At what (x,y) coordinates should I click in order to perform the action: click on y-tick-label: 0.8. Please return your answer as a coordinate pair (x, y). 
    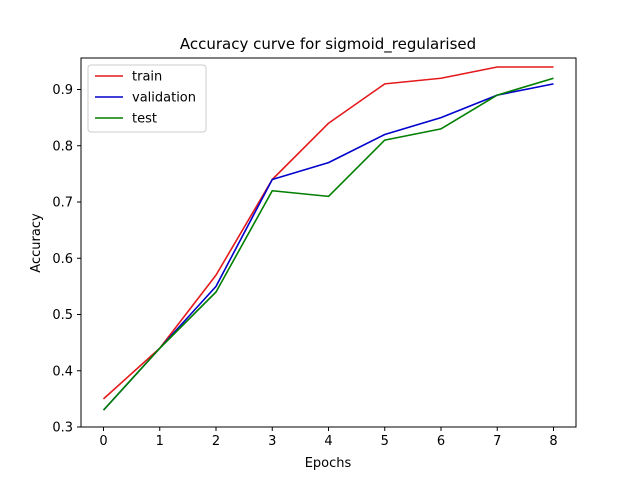
    Looking at the image, I should click on (62, 146).